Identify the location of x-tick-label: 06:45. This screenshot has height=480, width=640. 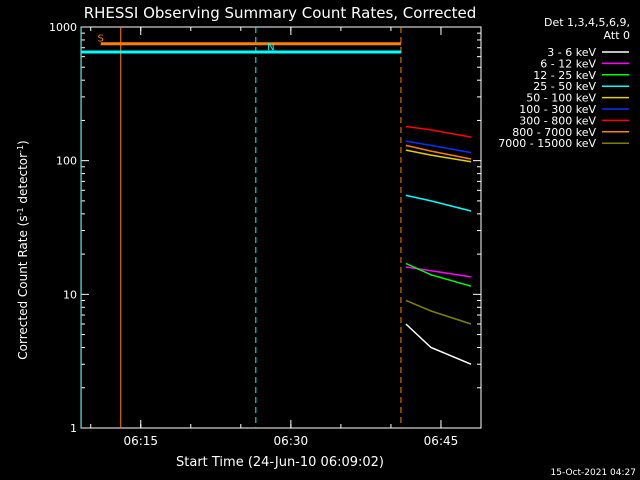
(441, 441).